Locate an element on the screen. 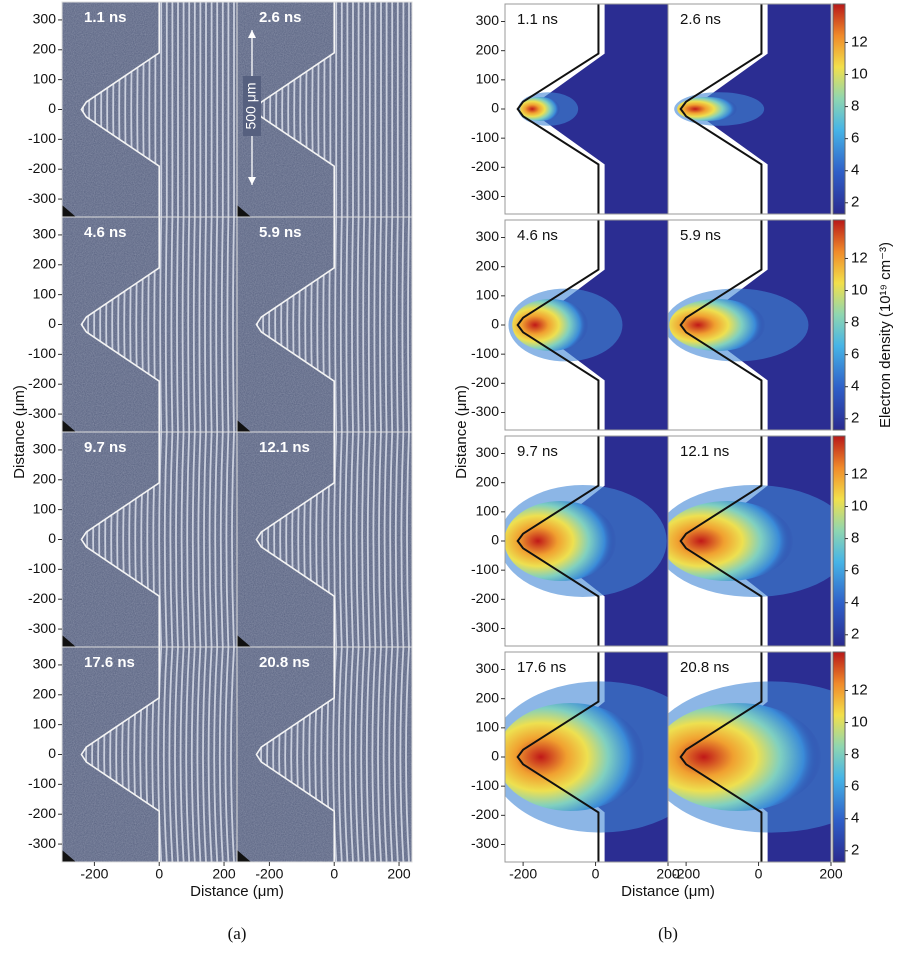  panel-caption: (a) is located at coordinates (237, 933).